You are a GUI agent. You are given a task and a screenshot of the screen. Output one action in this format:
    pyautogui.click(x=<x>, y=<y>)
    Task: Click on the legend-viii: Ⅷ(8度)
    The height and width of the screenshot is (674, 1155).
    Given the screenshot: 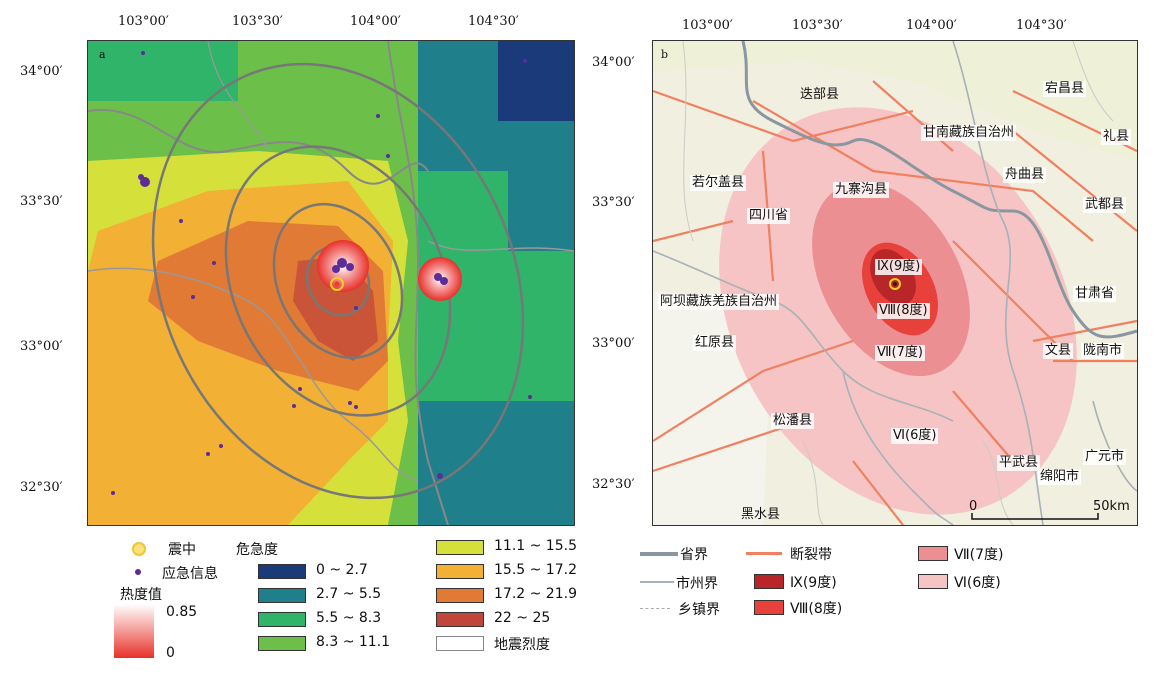 What is the action you would take?
    pyautogui.click(x=816, y=609)
    